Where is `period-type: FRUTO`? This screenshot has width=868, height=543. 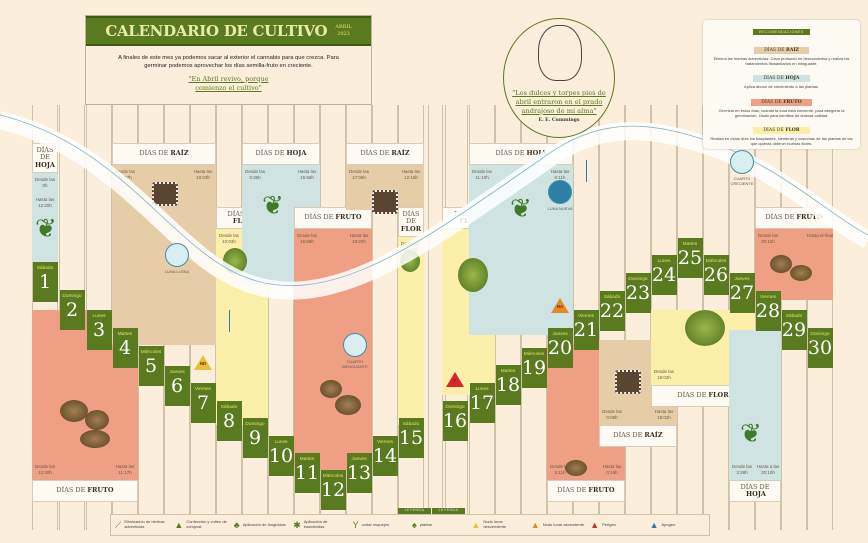
period-type: FRUTO is located at coordinates (601, 490).